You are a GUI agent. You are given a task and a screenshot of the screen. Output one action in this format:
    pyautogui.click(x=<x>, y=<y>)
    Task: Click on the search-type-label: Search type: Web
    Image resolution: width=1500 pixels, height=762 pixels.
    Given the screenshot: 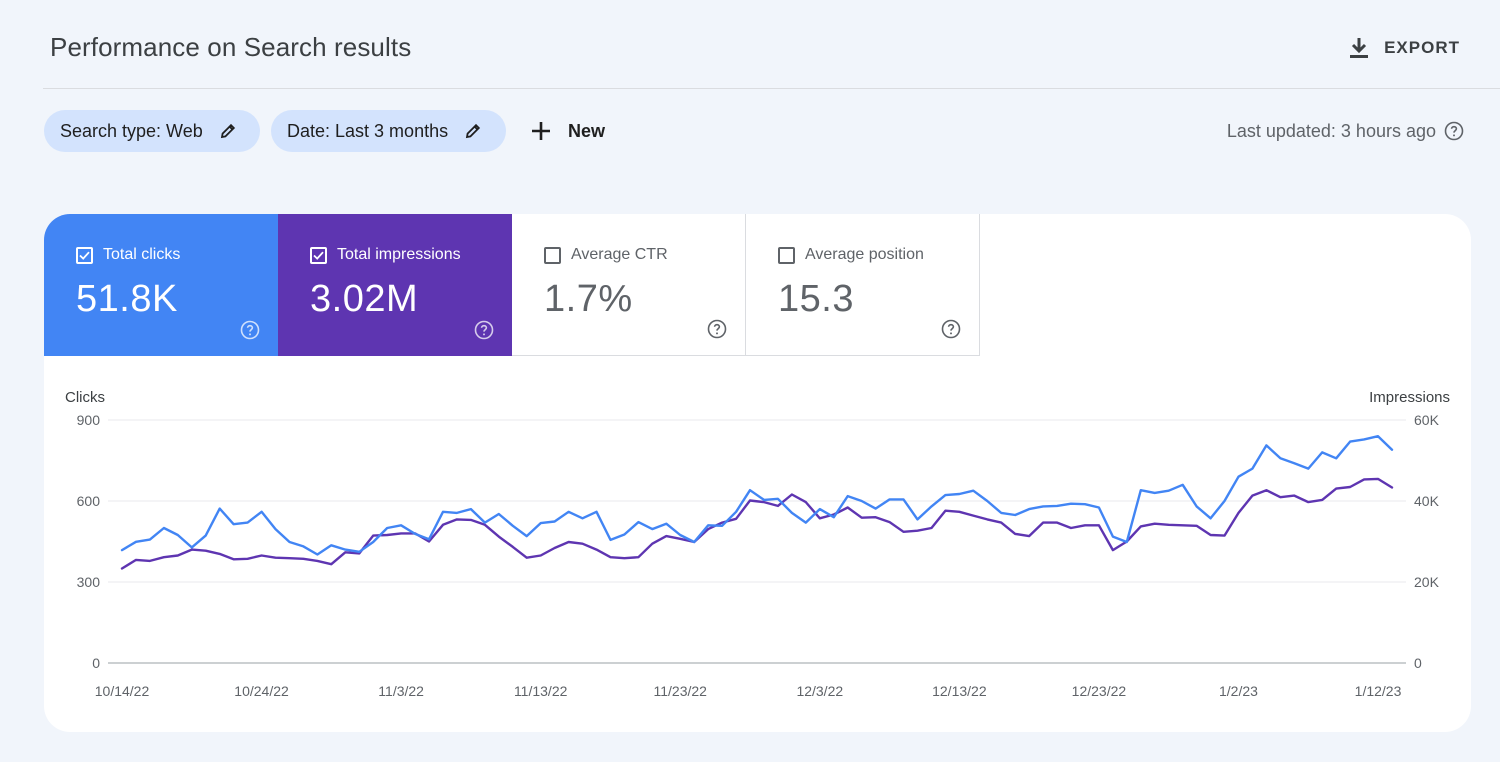 What is the action you would take?
    pyautogui.click(x=131, y=130)
    